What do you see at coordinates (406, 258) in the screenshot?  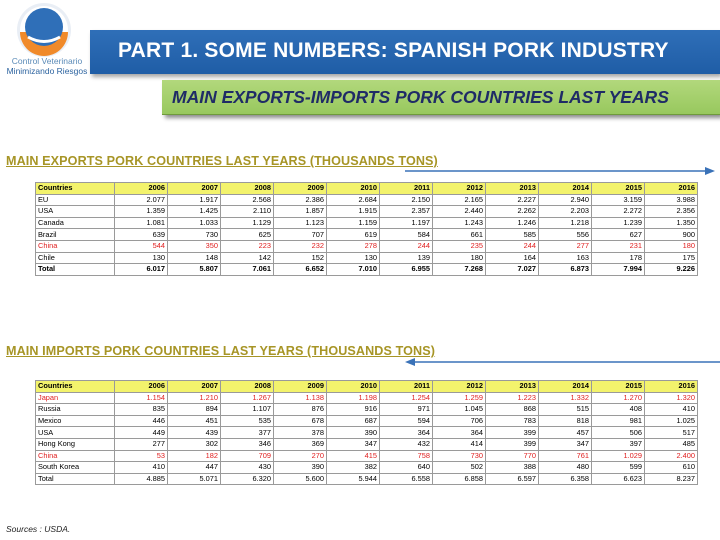 I see `value-cell: 139` at bounding box center [406, 258].